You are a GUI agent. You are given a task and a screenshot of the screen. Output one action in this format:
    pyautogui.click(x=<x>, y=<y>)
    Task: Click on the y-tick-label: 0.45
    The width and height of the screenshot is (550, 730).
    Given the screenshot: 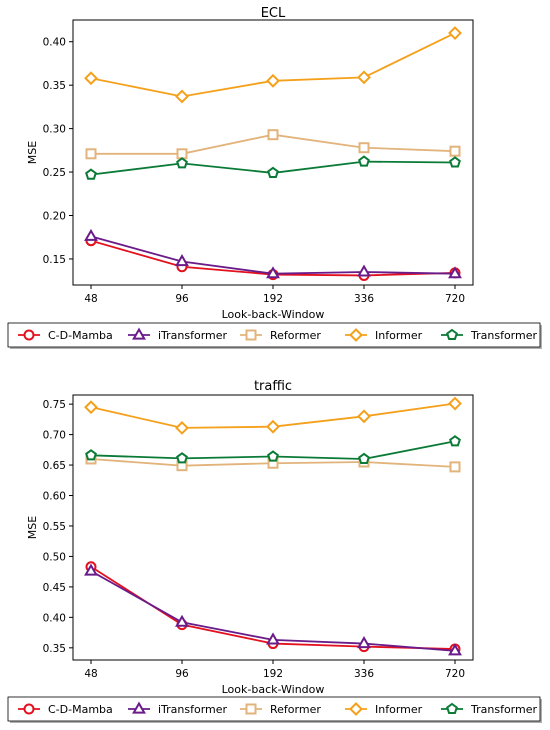 What is the action you would take?
    pyautogui.click(x=54, y=588)
    